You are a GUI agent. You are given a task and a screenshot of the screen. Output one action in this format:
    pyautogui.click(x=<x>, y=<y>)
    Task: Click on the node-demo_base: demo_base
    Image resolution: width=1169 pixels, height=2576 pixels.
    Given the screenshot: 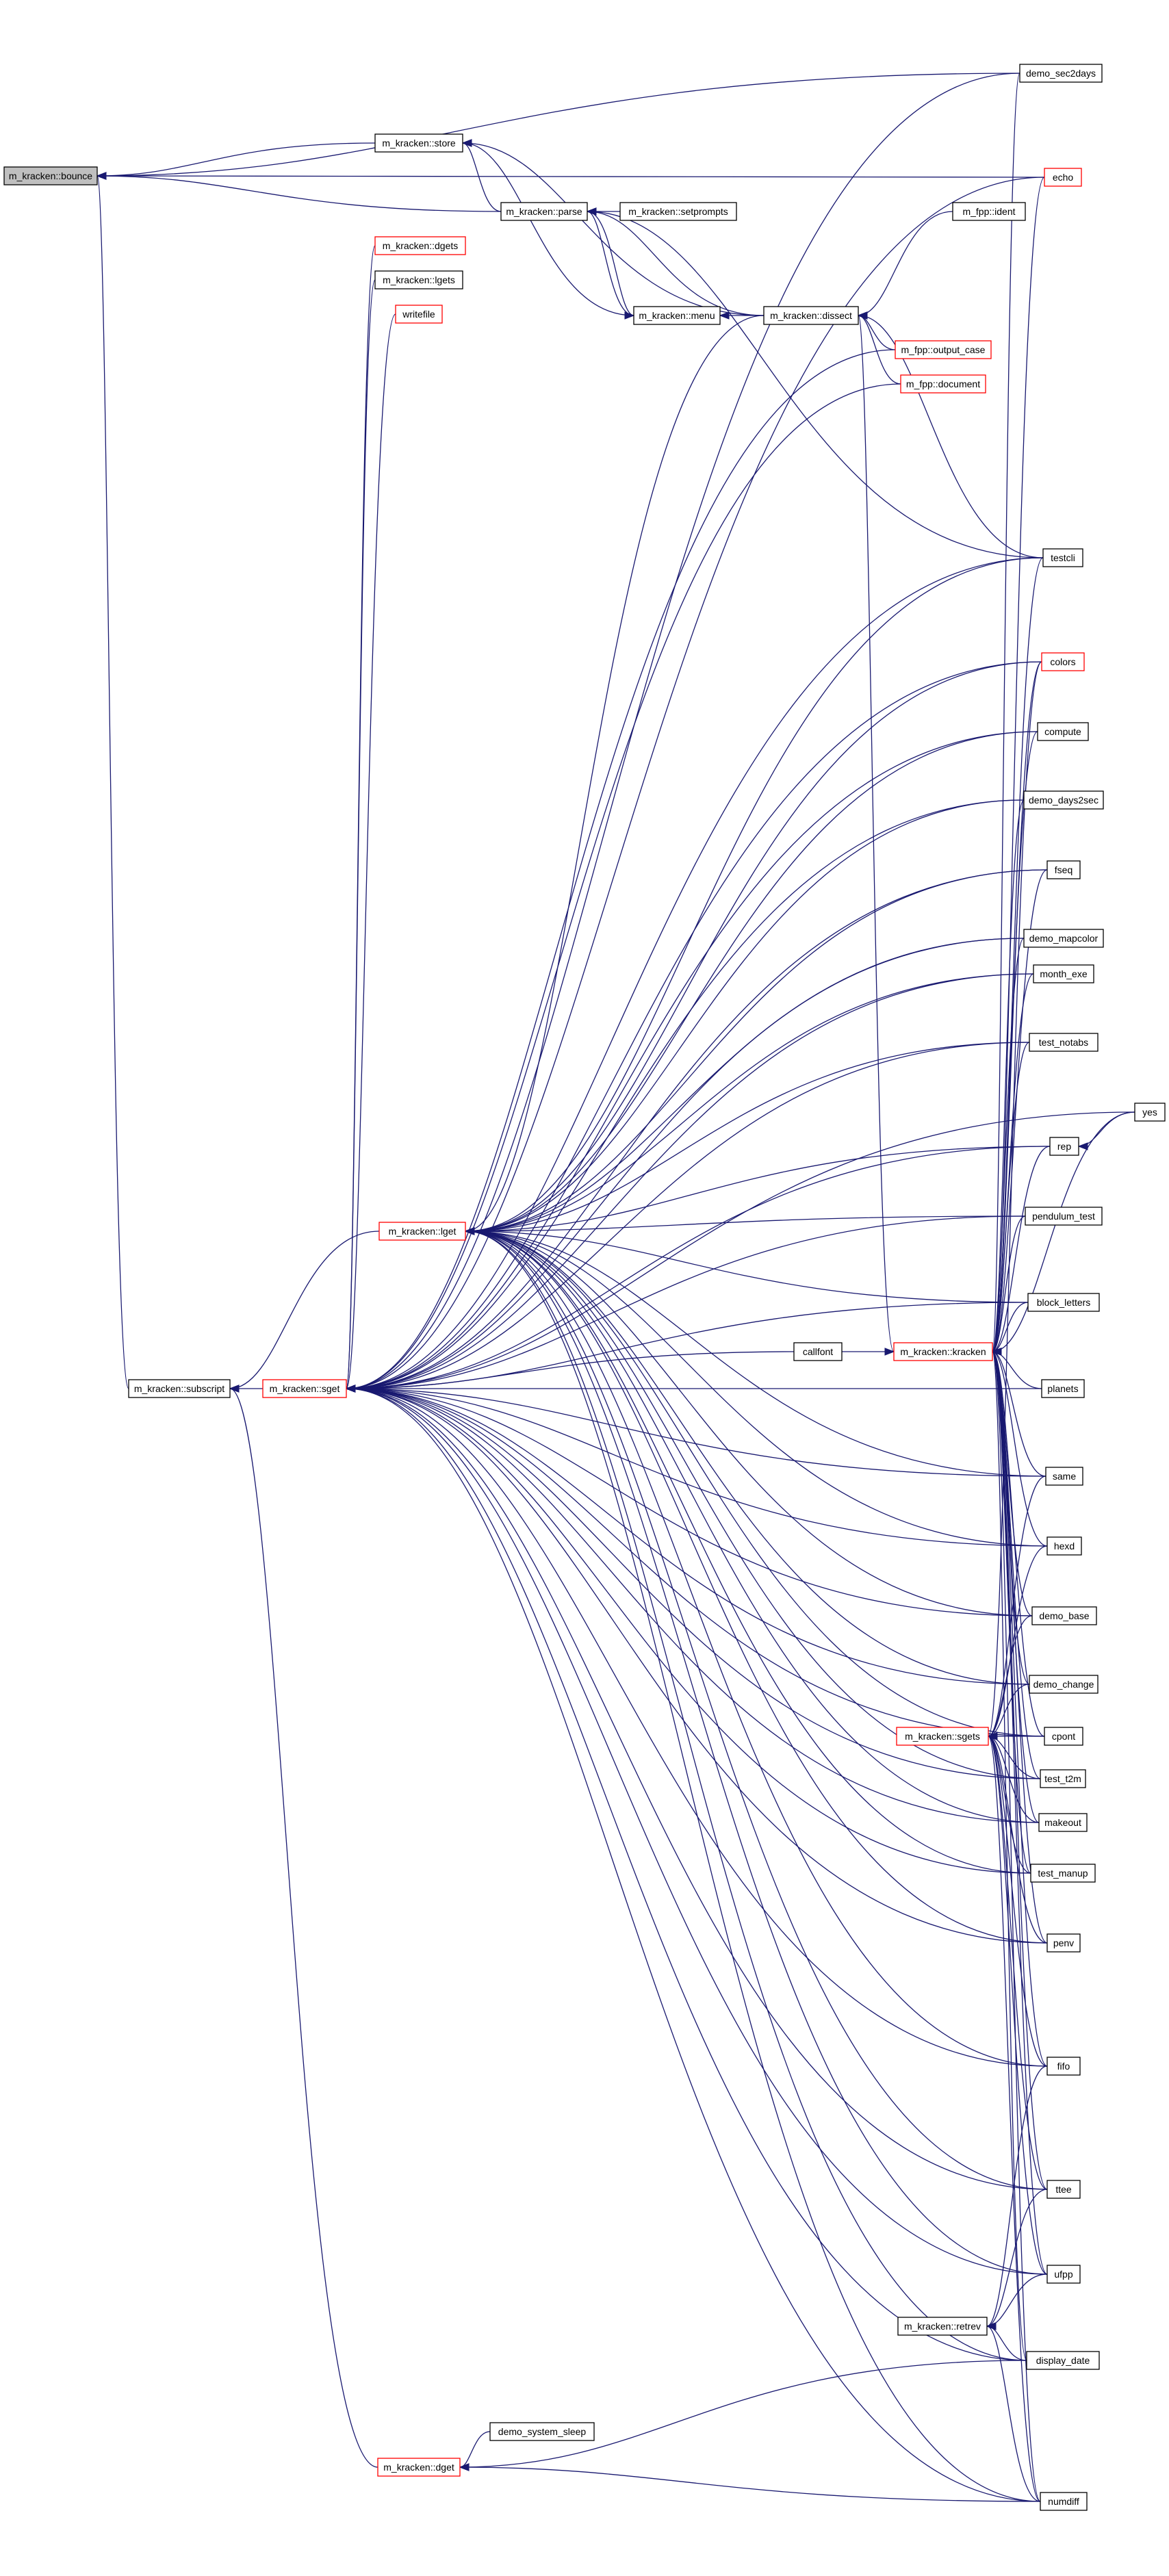 What is the action you would take?
    pyautogui.click(x=1064, y=1615)
    